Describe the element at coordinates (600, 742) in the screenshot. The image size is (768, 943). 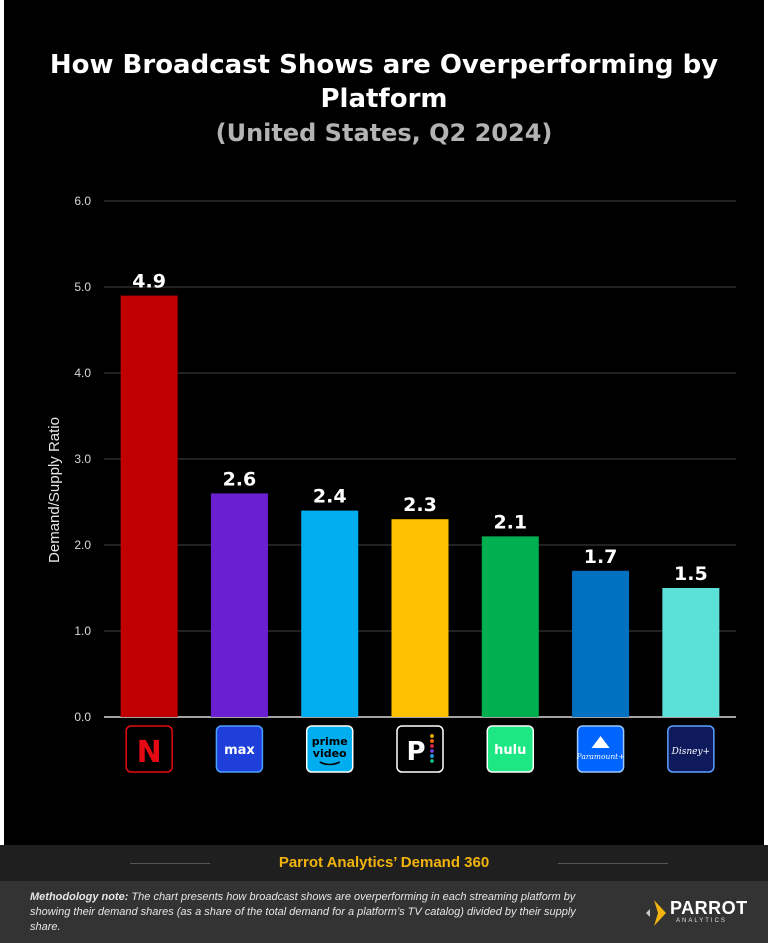
I see `paramount-mountain-icon` at that location.